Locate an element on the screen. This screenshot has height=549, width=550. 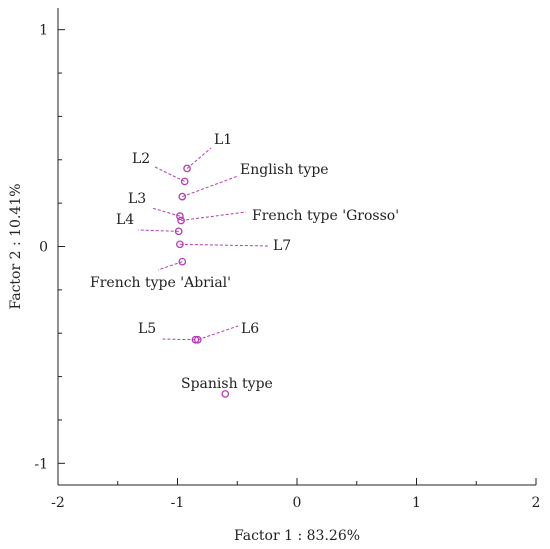
leader-lines is located at coordinates (203, 244).